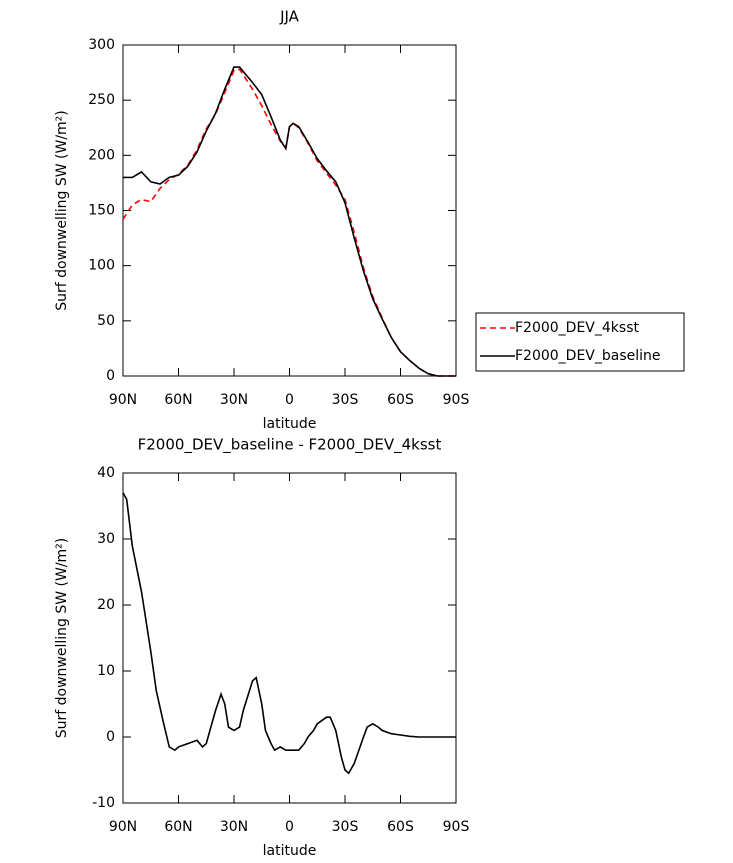  Describe the element at coordinates (106, 605) in the screenshot. I see `y-tick-label: 20` at that location.